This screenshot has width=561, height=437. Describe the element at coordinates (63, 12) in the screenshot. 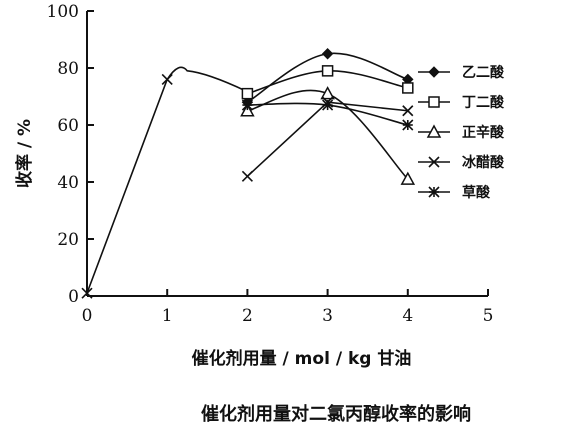

I see `y-tick-label: 100` at that location.